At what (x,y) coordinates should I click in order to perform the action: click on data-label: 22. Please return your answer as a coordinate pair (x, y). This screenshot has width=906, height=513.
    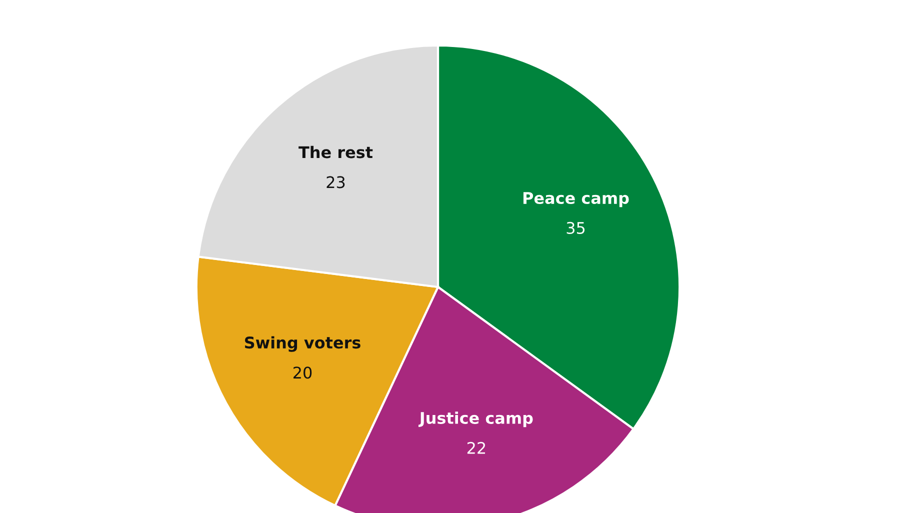
    Looking at the image, I should click on (476, 448).